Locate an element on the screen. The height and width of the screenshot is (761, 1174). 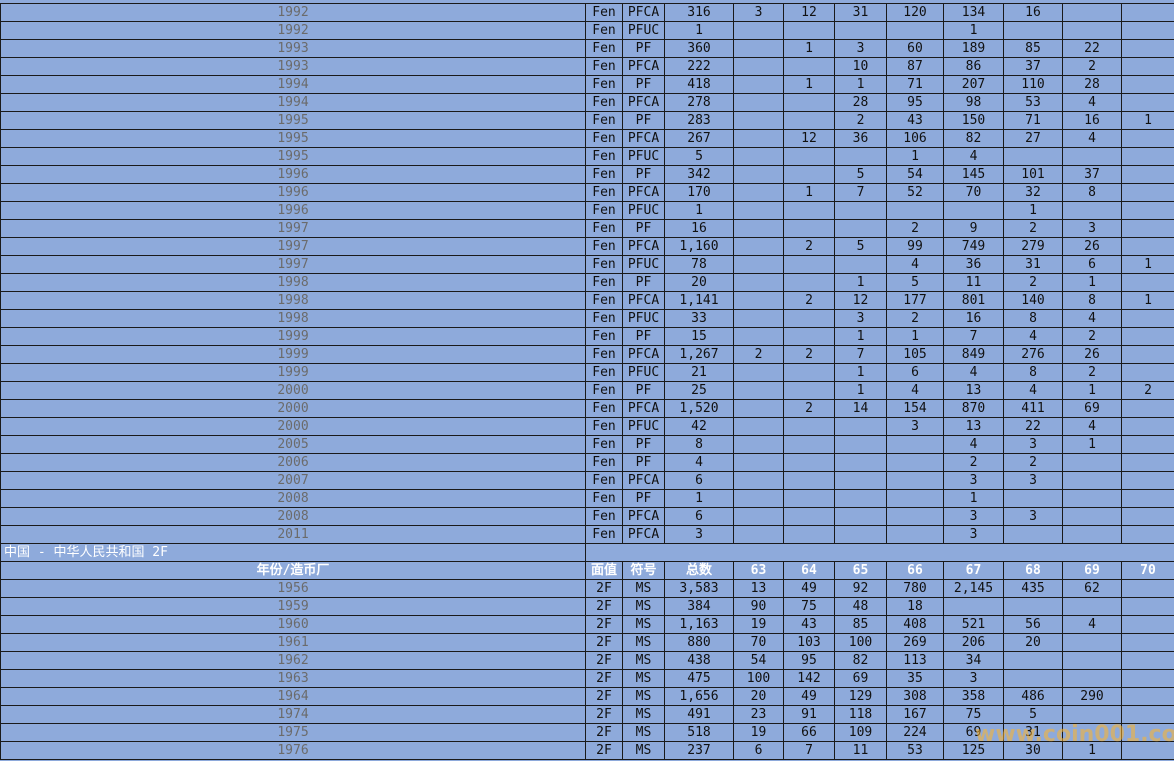
cell: 521 is located at coordinates (973, 624).